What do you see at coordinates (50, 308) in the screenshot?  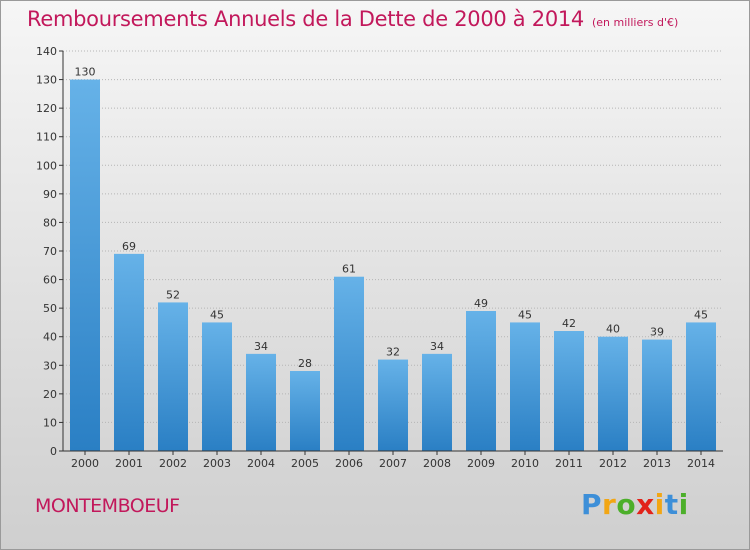 I see `y-tick-label: 50` at bounding box center [50, 308].